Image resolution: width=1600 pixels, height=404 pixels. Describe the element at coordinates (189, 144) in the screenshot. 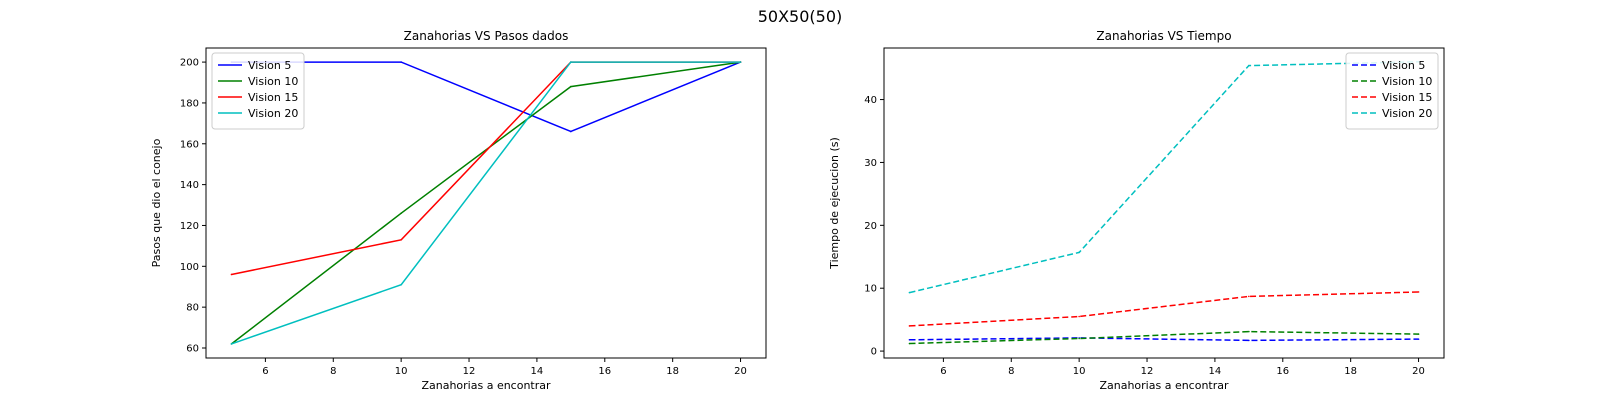

I see `y-tick-label: 160` at that location.